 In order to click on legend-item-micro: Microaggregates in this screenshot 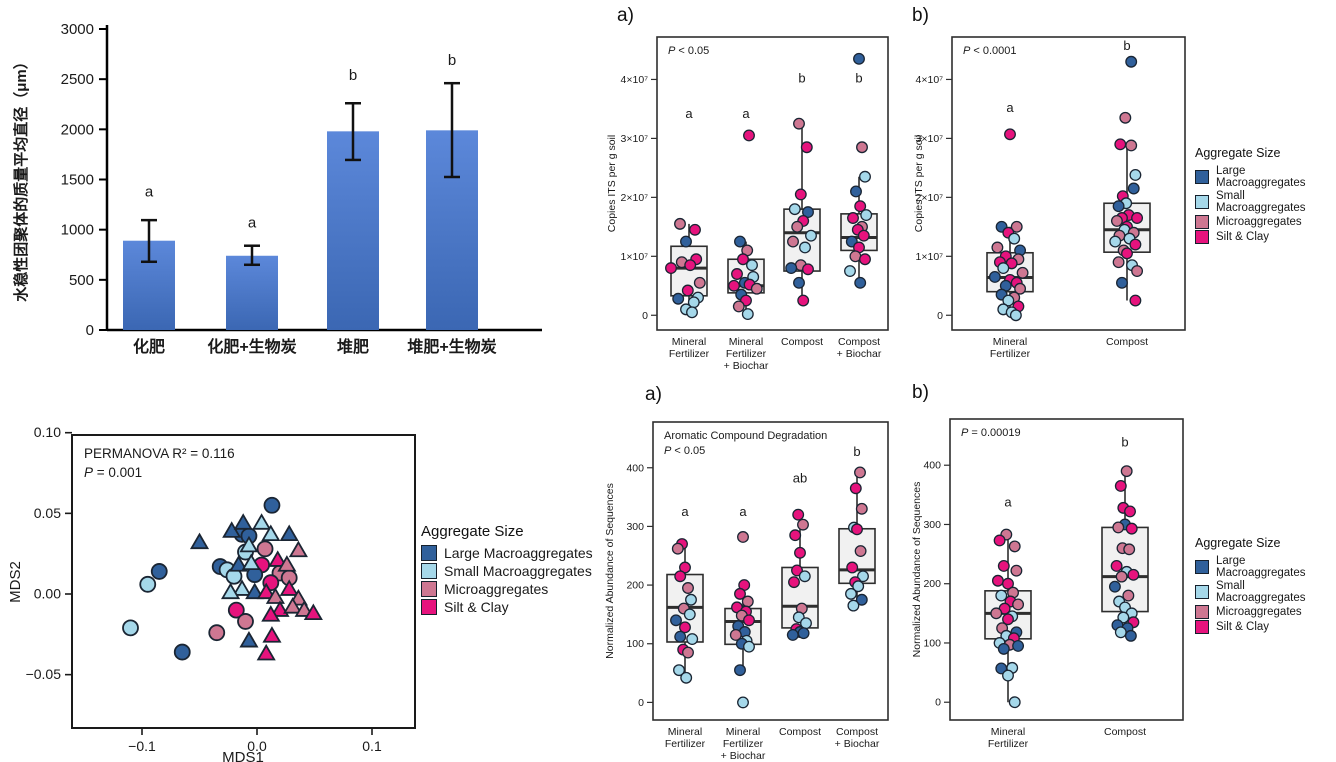, I will do `click(1265, 612)`.